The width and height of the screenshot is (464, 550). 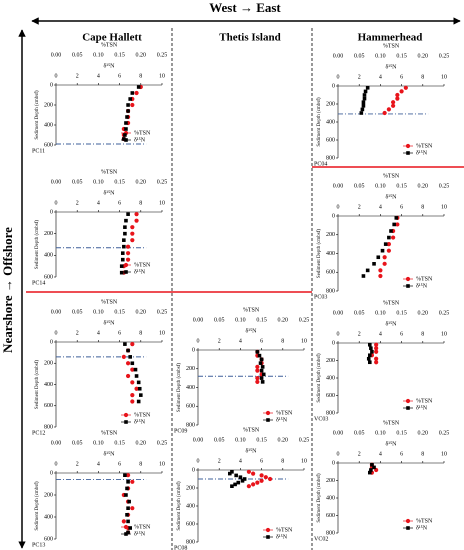 I want to click on x-axis-title: %TSN, so click(x=391, y=176).